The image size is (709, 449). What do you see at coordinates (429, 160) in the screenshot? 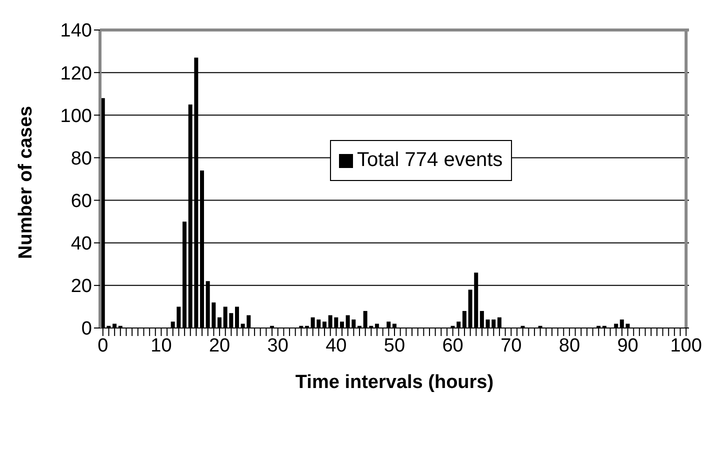
I see `legend-label: Total 774 events` at bounding box center [429, 160].